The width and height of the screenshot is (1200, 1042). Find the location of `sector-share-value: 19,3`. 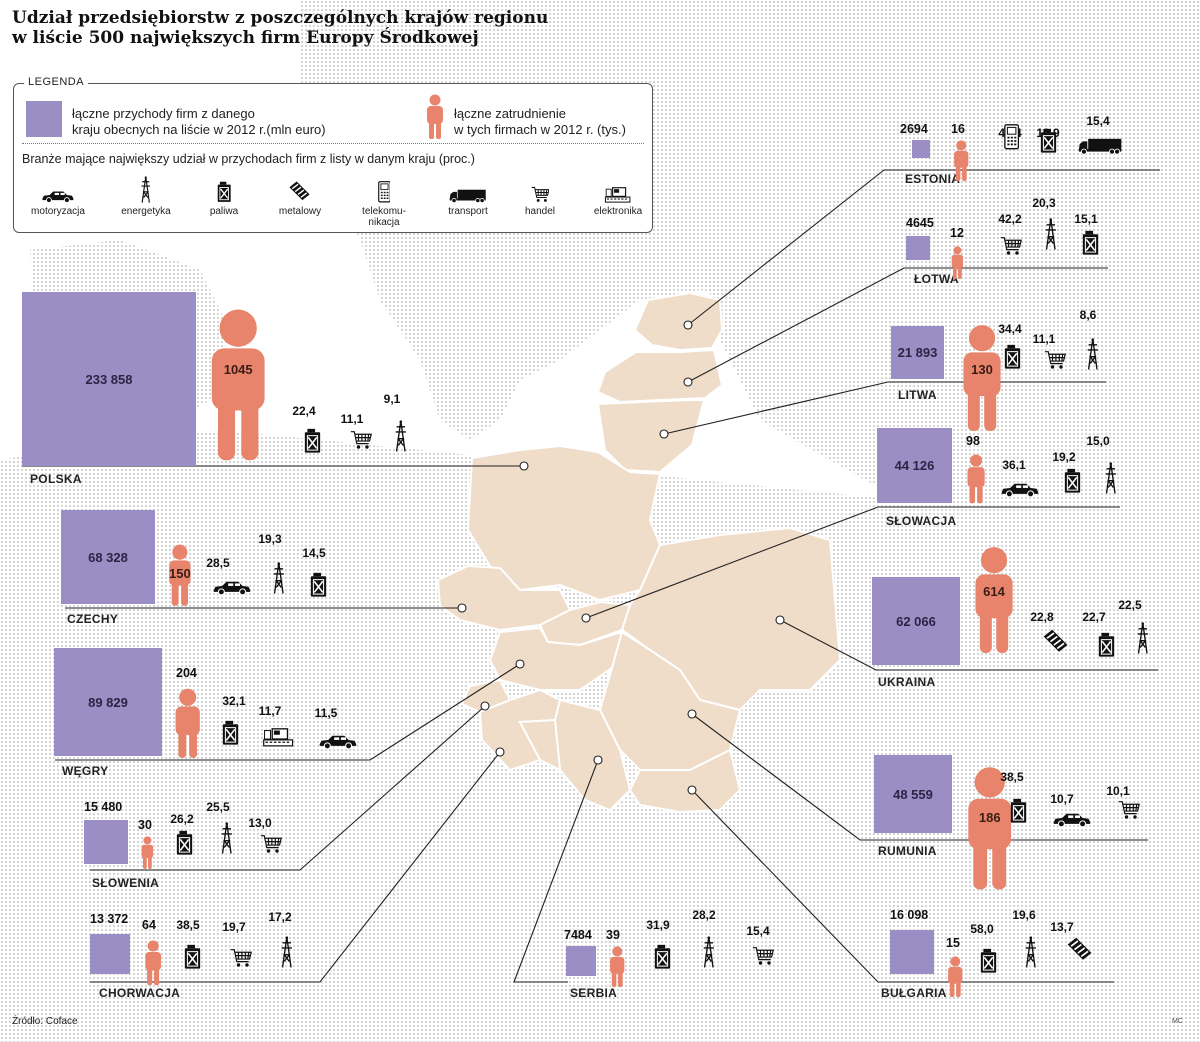

sector-share-value: 19,3 is located at coordinates (270, 539).